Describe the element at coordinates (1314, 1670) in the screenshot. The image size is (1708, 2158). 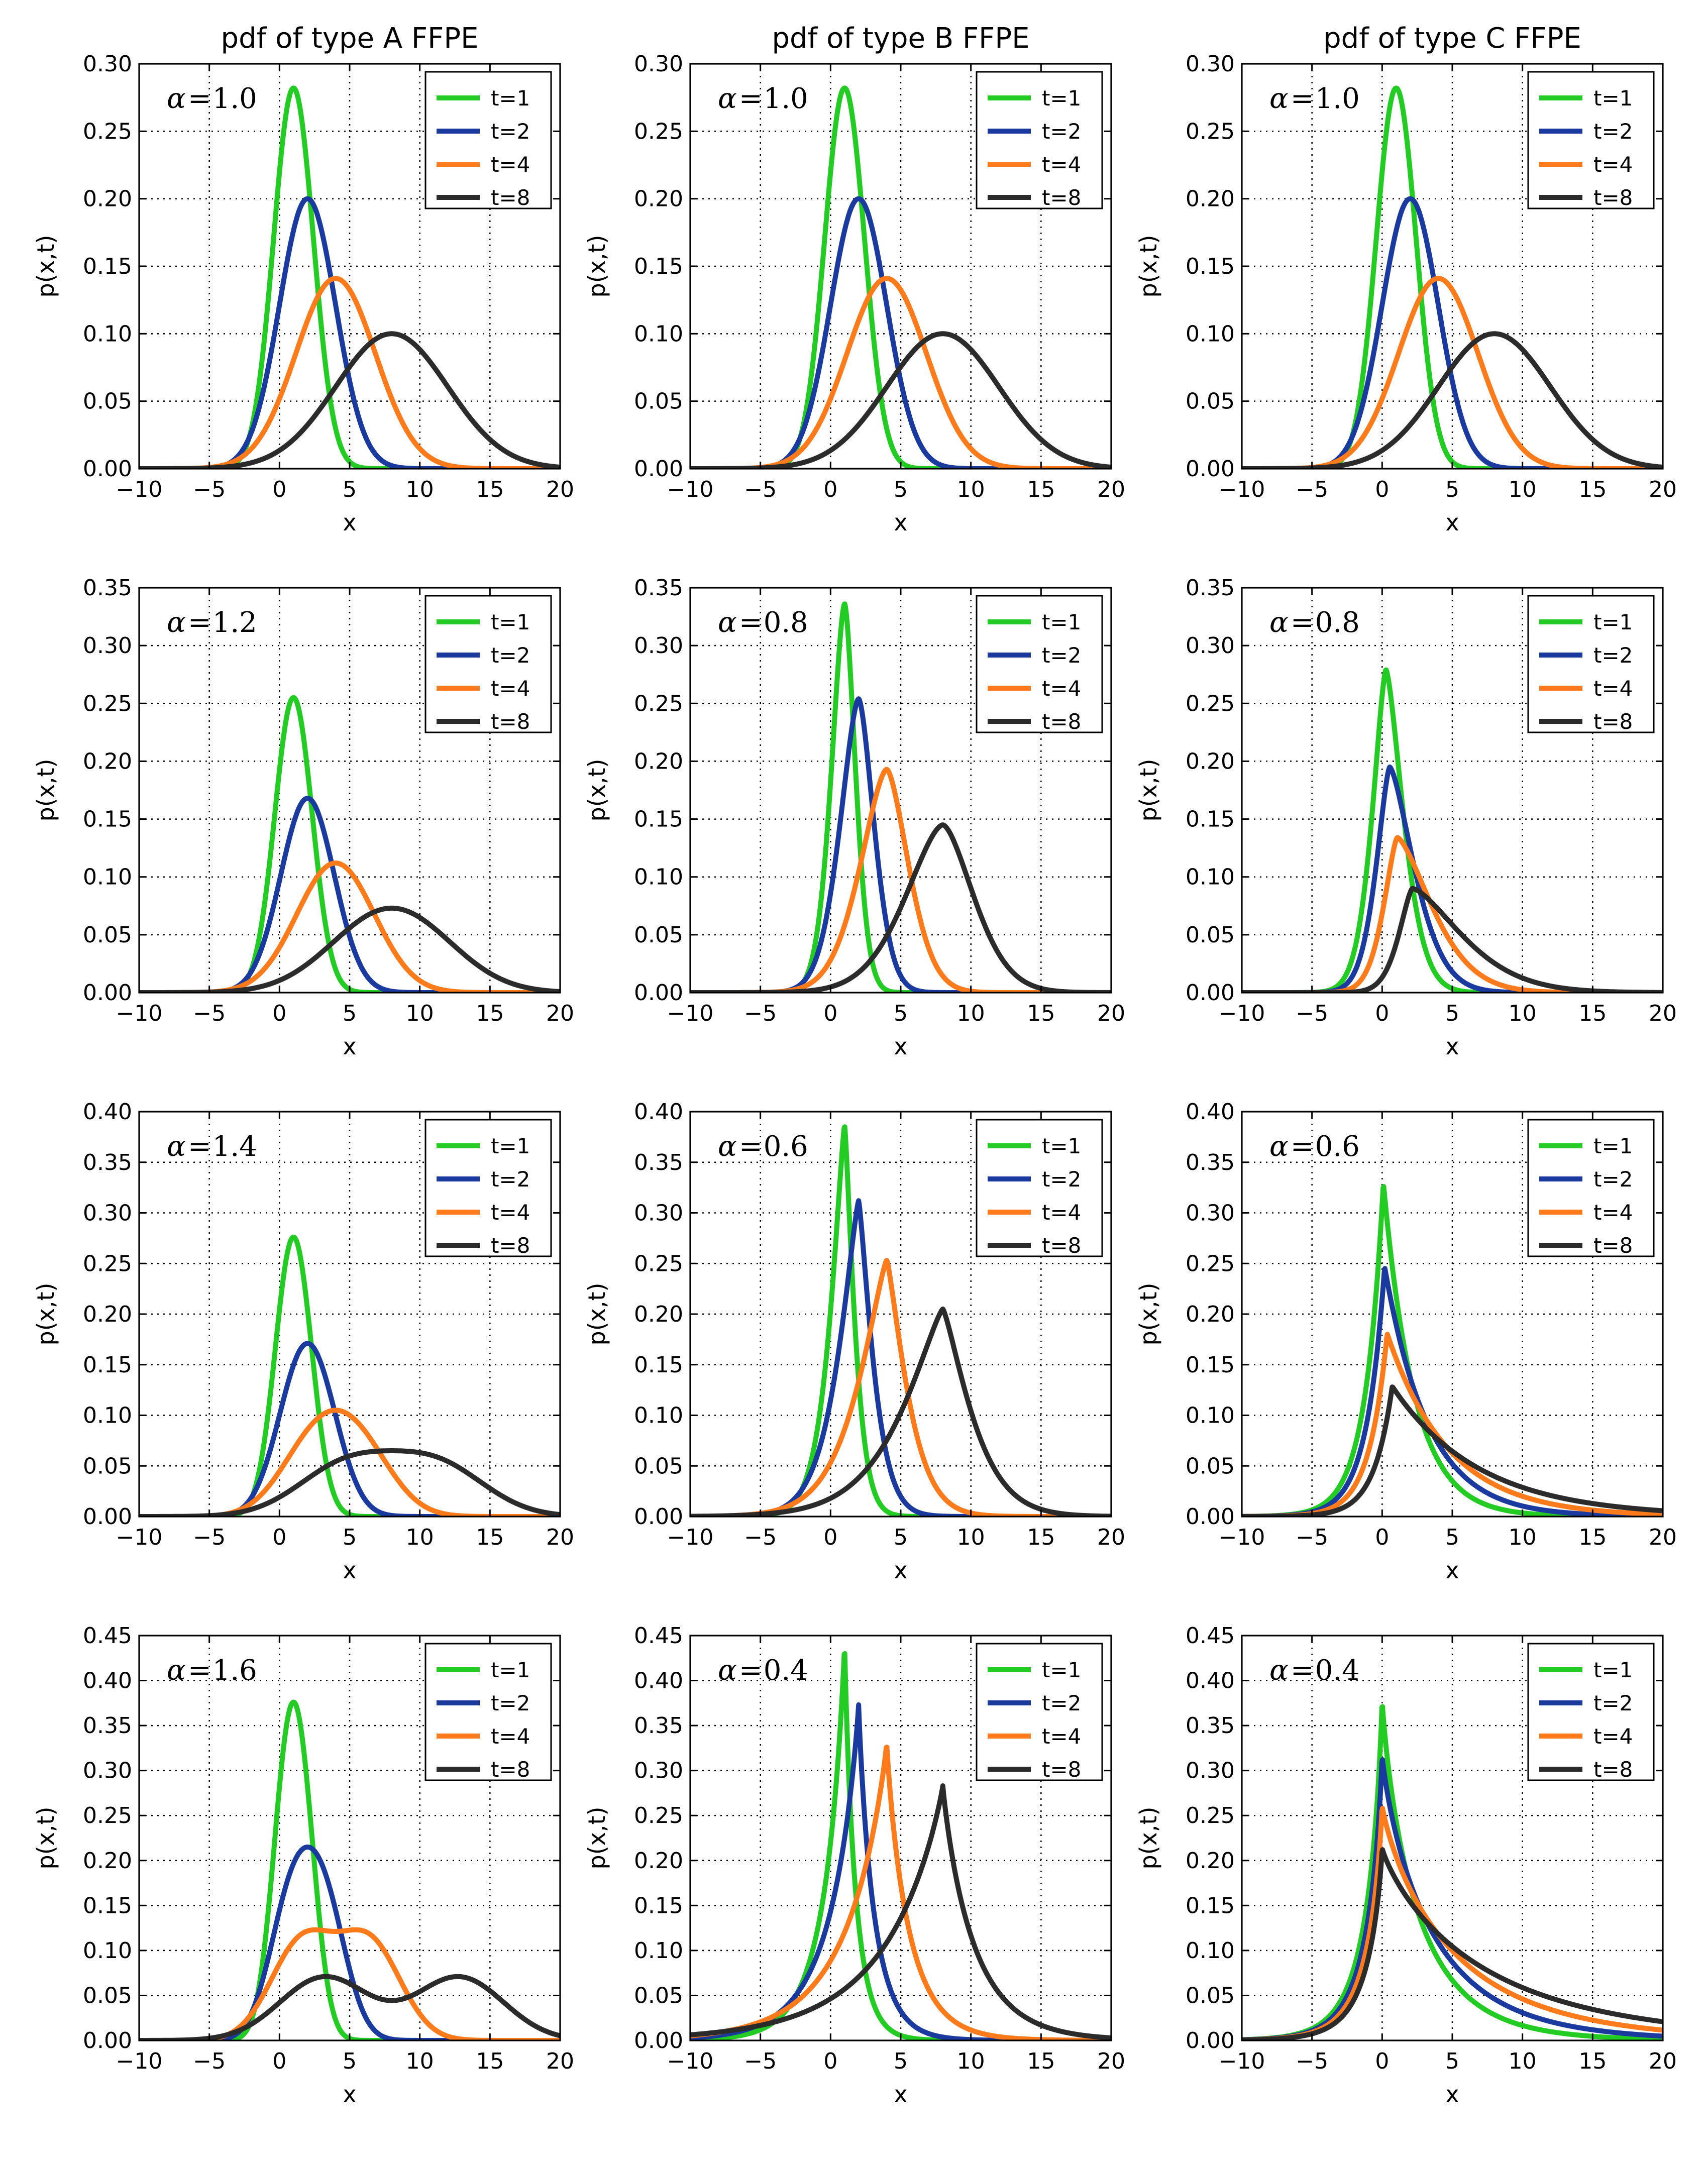
I see `alpha-annotation: α=0.4` at that location.